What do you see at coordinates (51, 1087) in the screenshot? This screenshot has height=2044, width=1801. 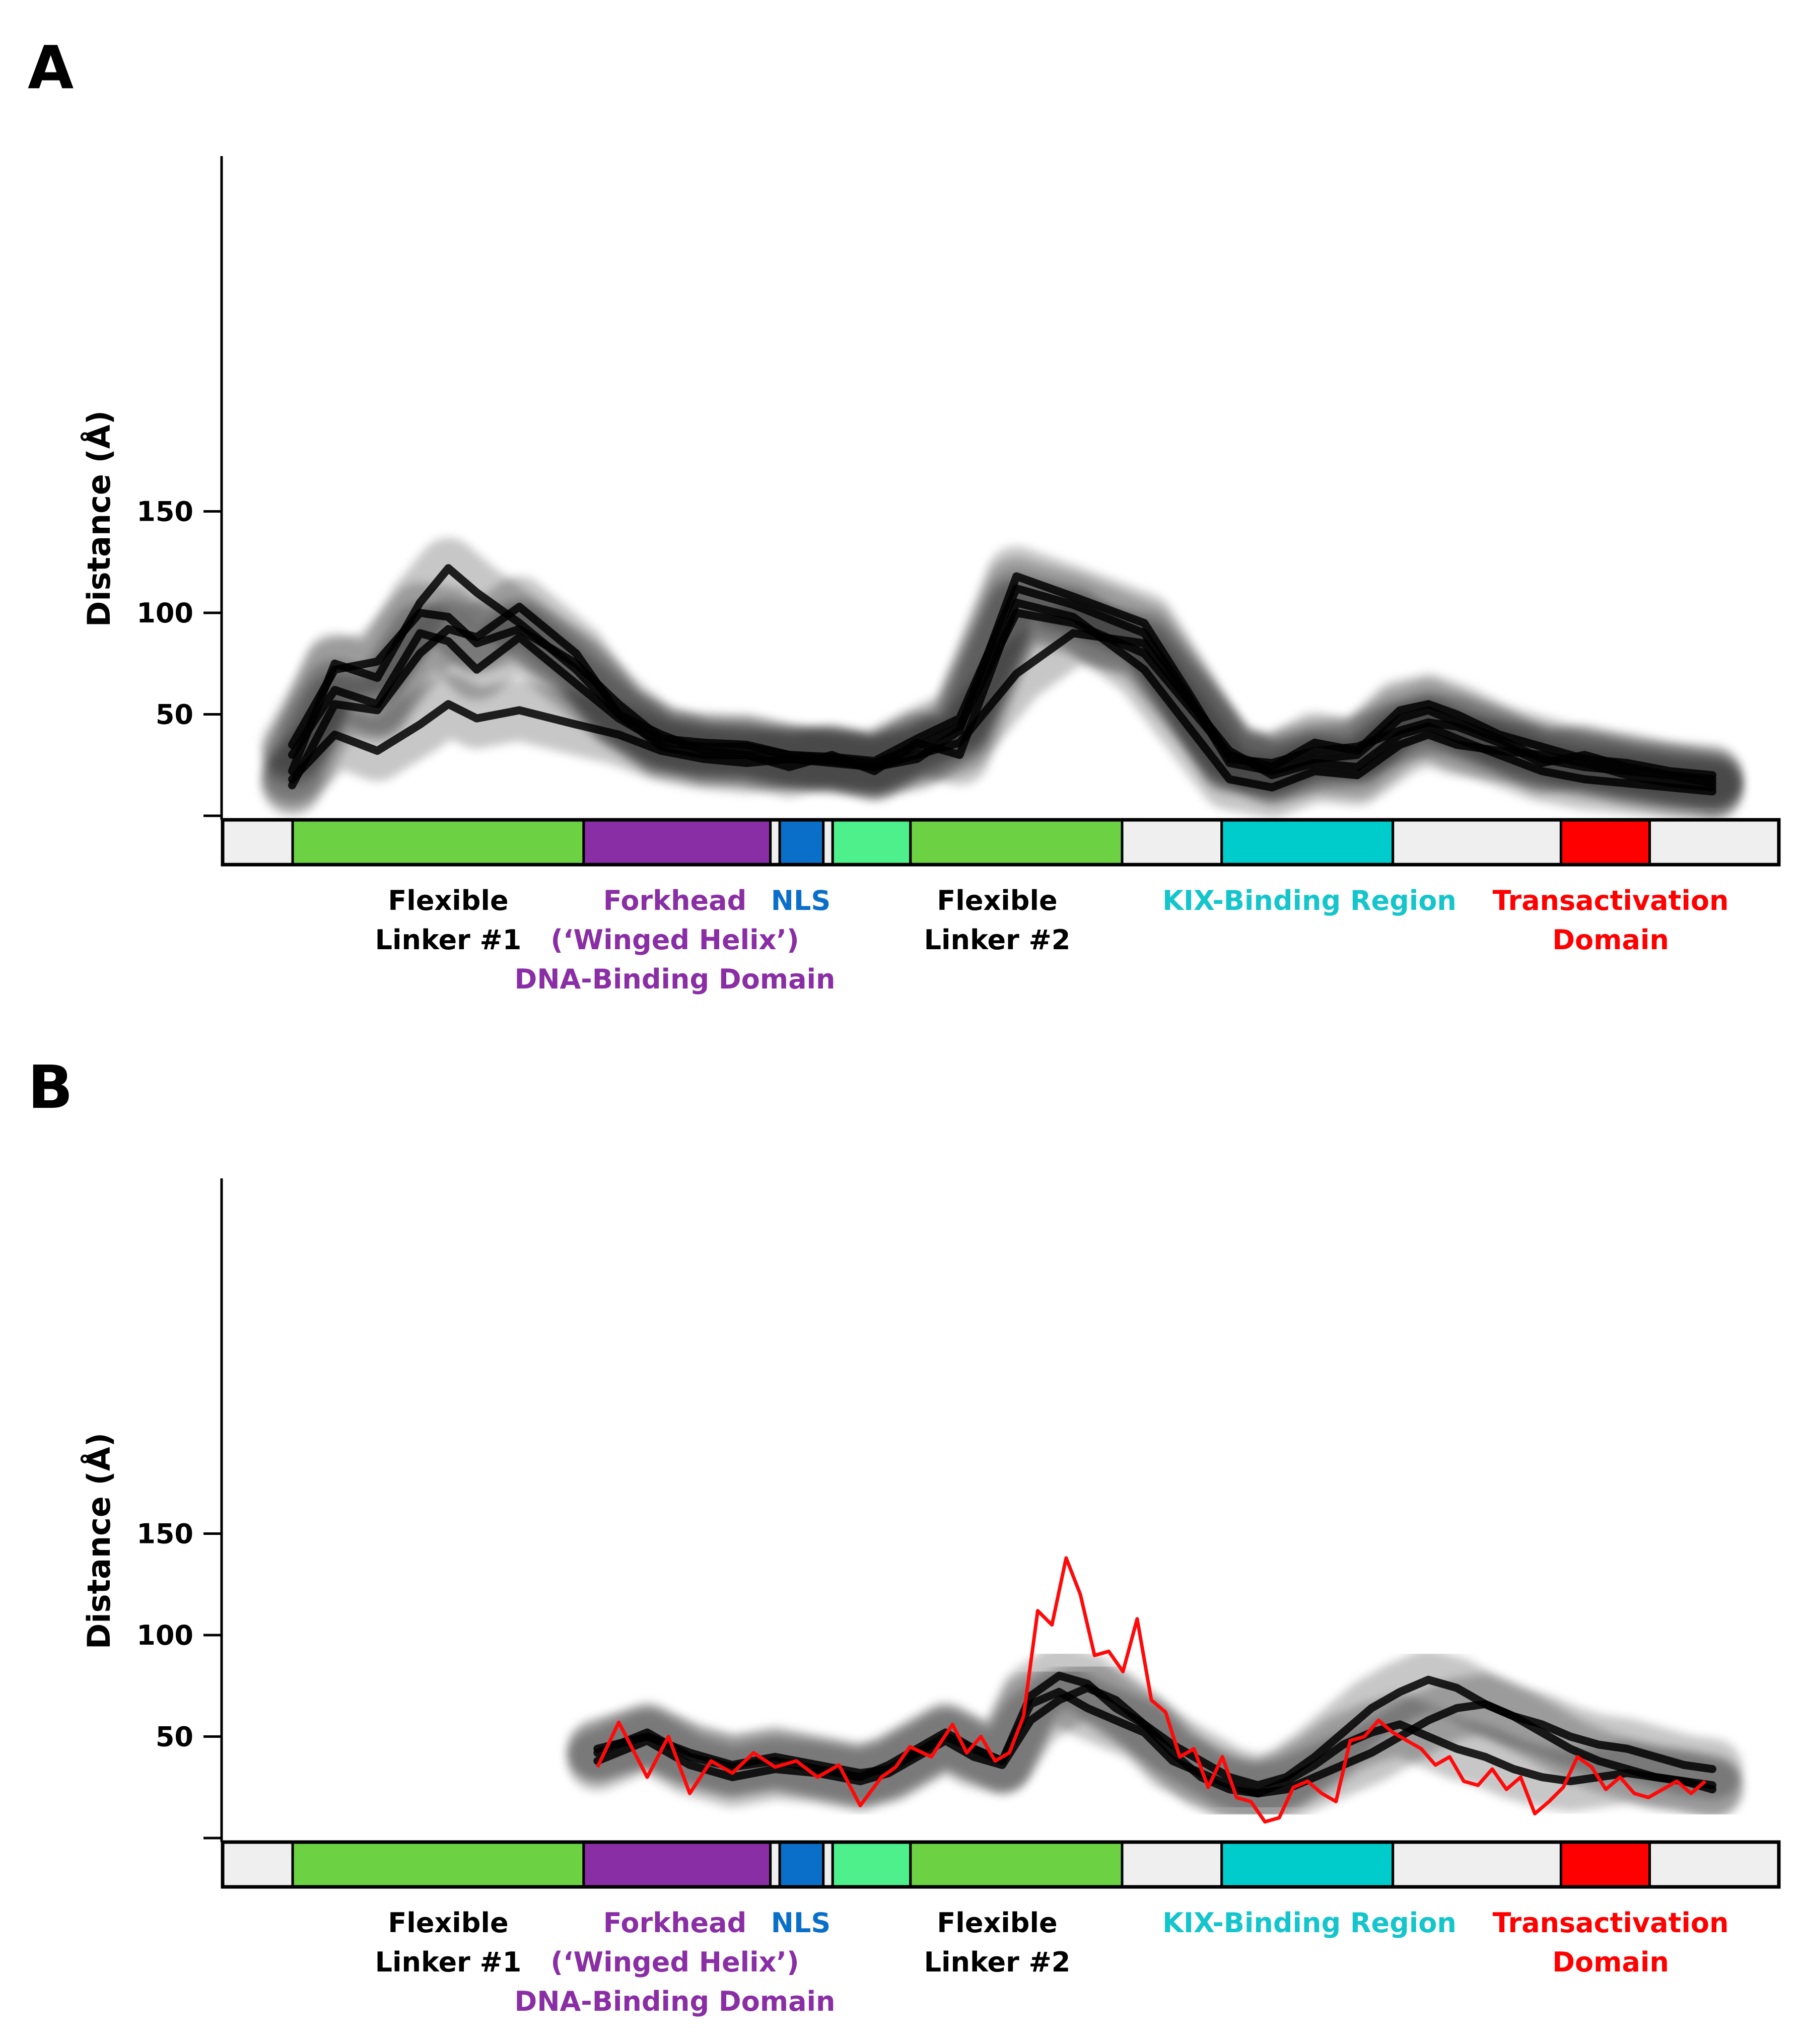 I see `panel-letter-b: B` at bounding box center [51, 1087].